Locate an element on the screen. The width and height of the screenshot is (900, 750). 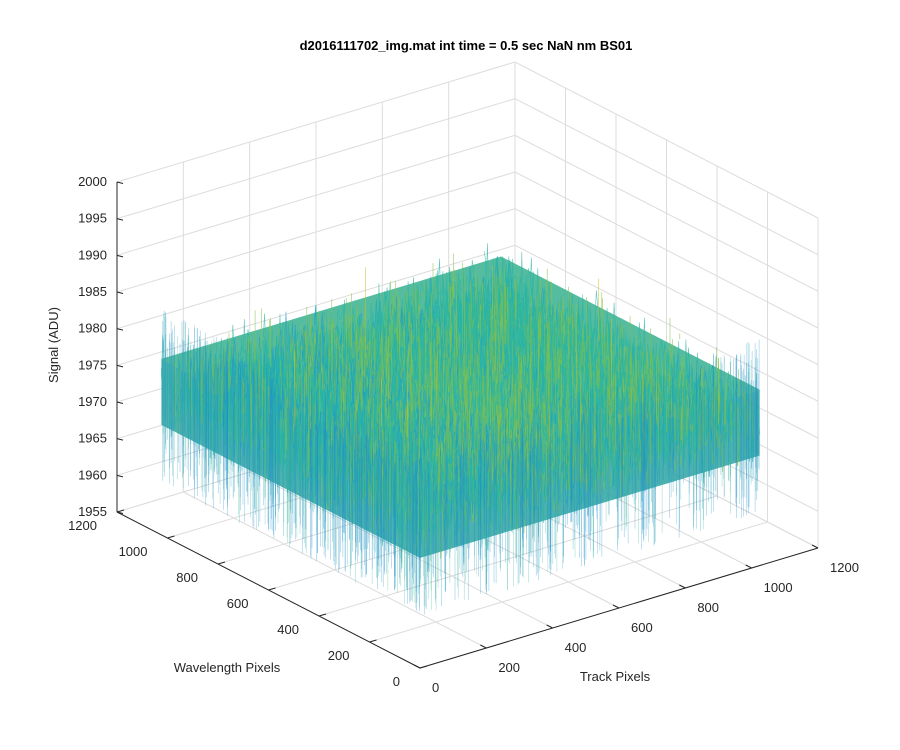
z-tick-label: 1960 is located at coordinates (92, 474).